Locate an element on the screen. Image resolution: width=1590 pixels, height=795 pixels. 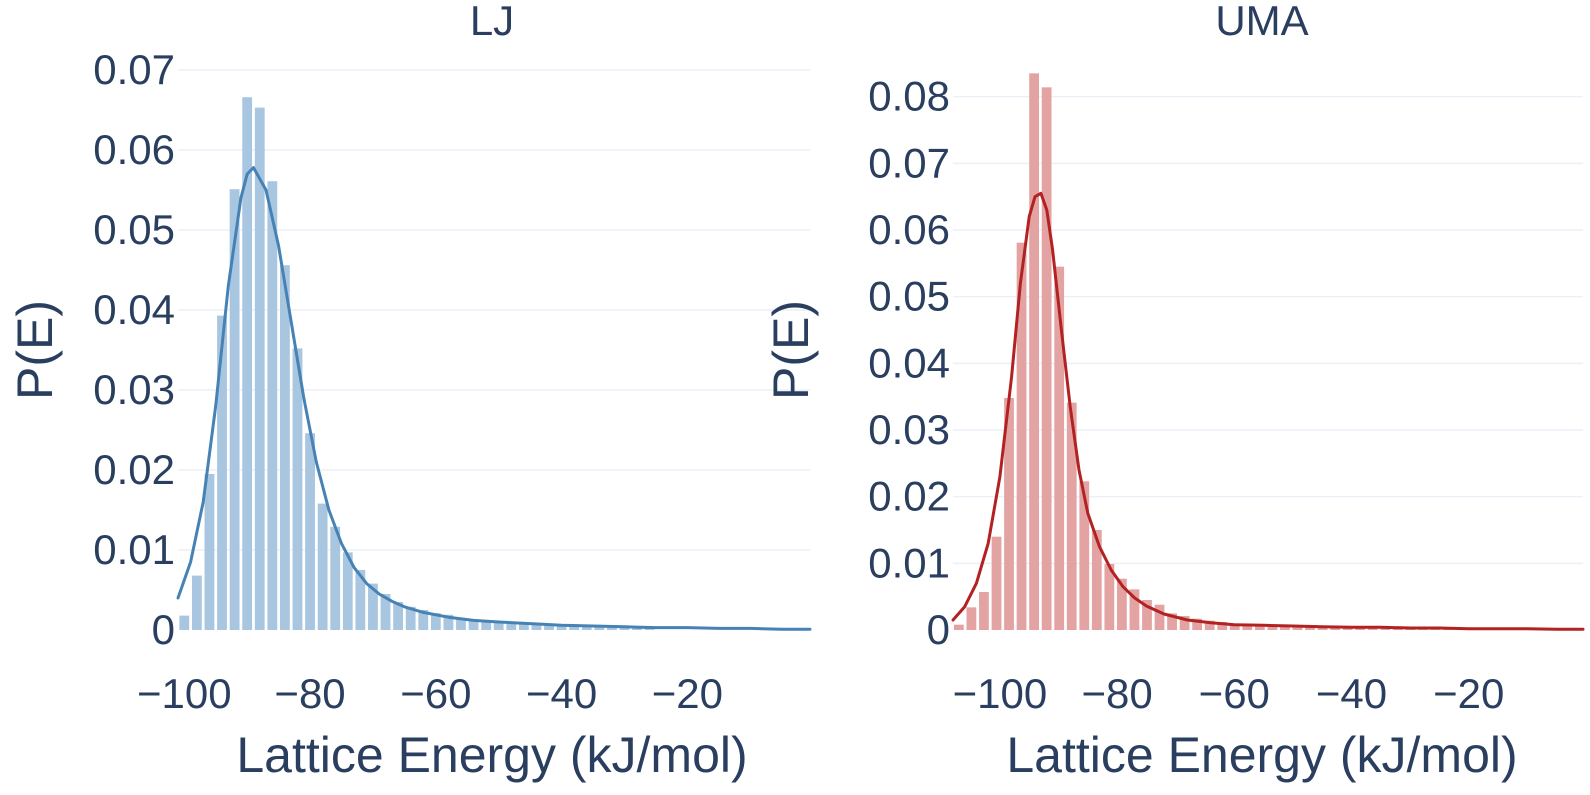
x-axis-label: Lattice Energy (kJ/mol) is located at coordinates (1261, 755).